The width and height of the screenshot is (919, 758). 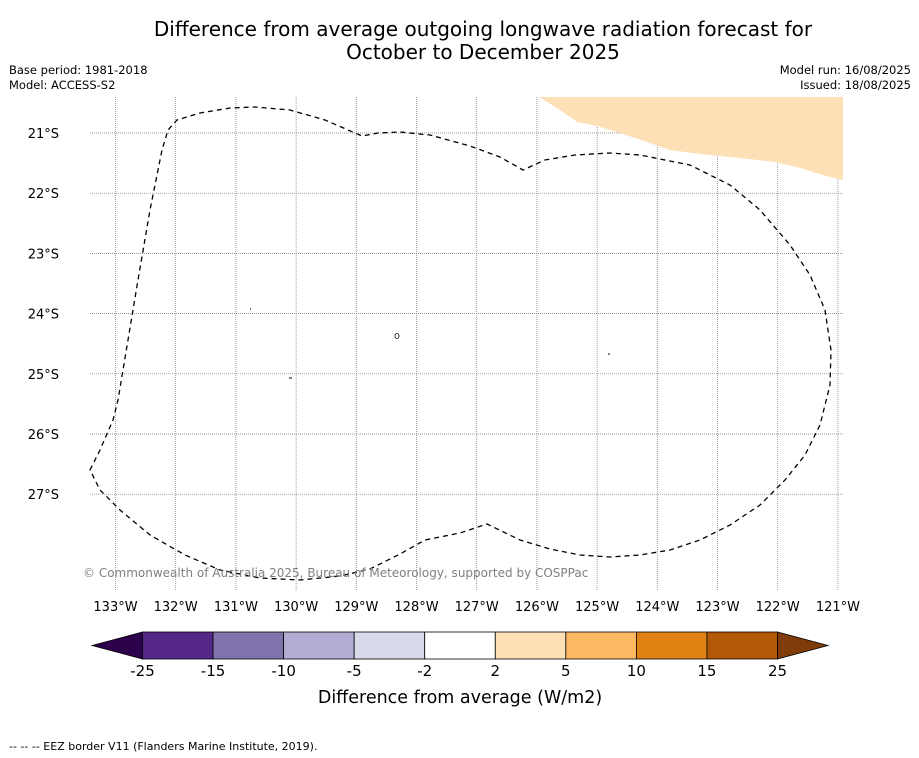 What do you see at coordinates (296, 607) in the screenshot?
I see `longitude-label: 130°W` at bounding box center [296, 607].